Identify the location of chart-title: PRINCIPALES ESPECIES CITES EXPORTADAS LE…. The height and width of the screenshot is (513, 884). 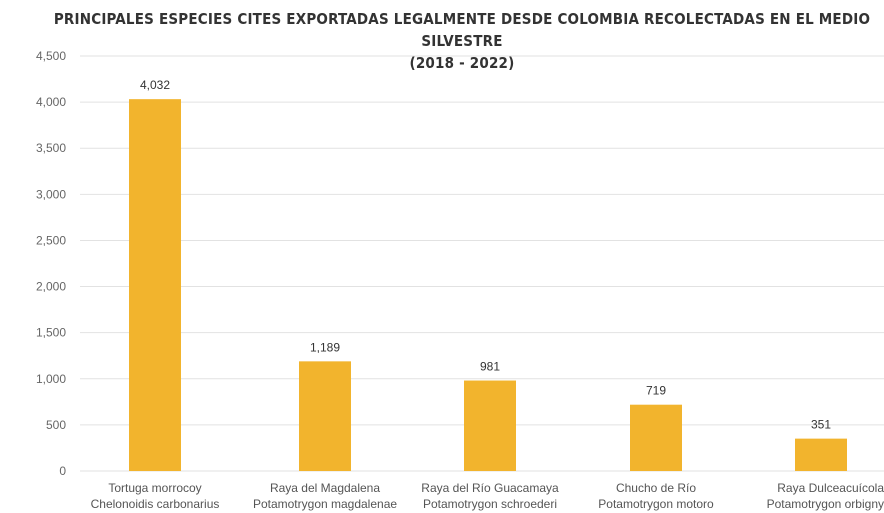
(442, 41).